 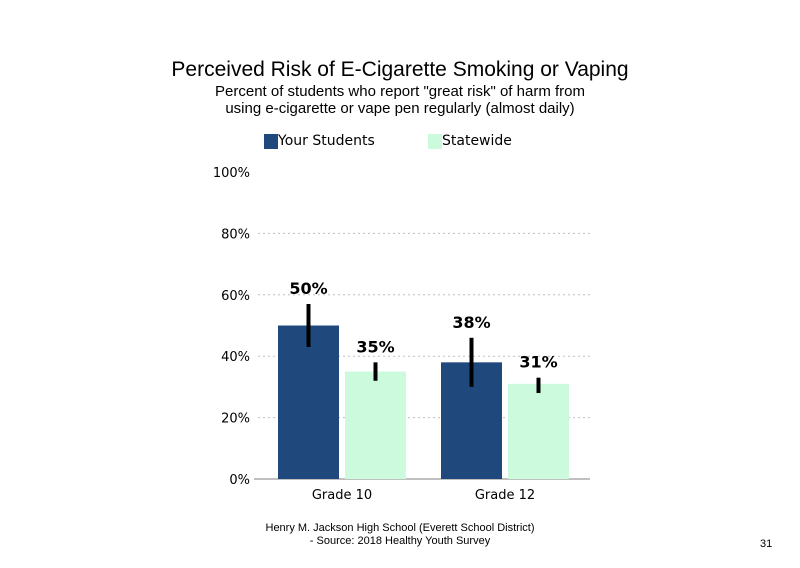 What do you see at coordinates (375, 346) in the screenshot?
I see `data-label-statewide: 35%` at bounding box center [375, 346].